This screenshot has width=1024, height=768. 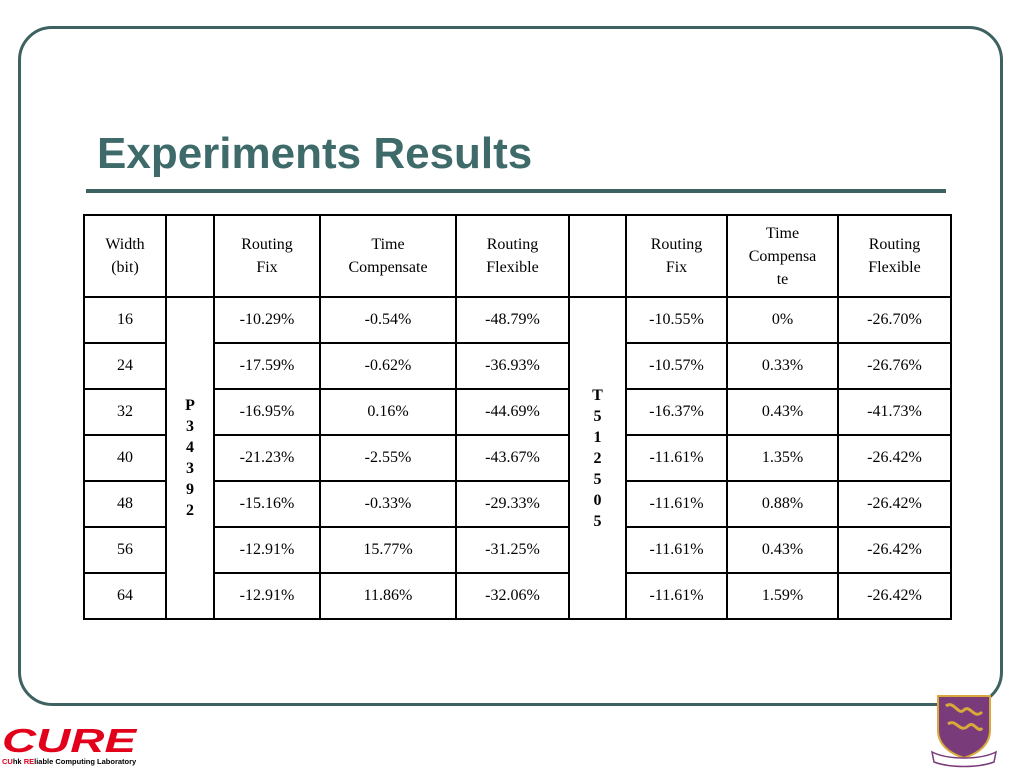 What do you see at coordinates (315, 153) in the screenshot?
I see `slide-title: Experiments Results` at bounding box center [315, 153].